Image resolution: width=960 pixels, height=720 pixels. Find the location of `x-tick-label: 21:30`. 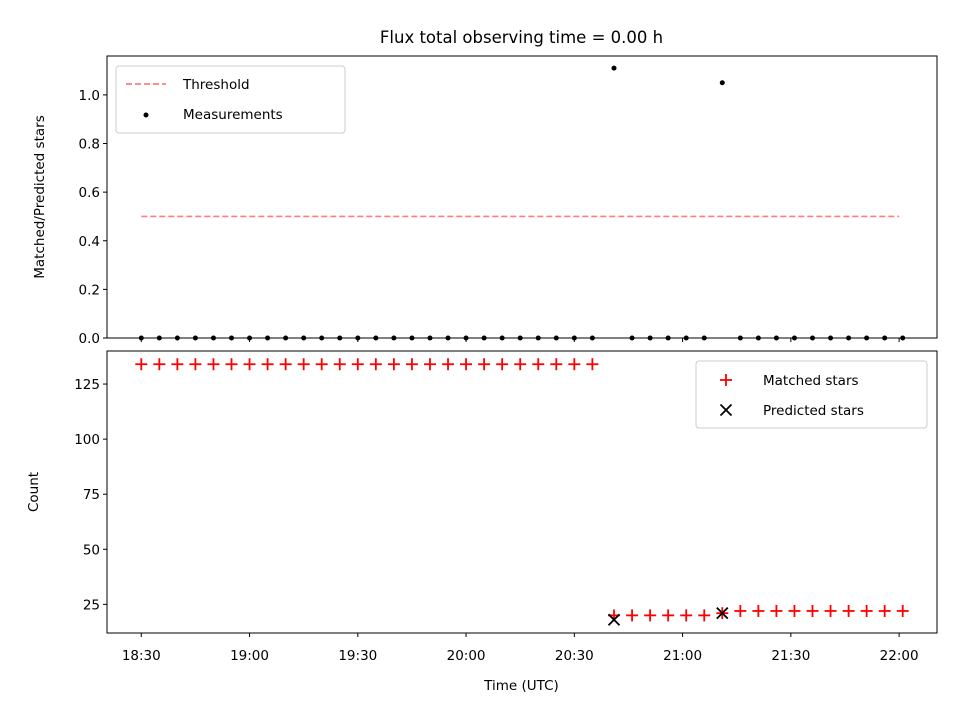

x-tick-label: 21:30 is located at coordinates (790, 656).